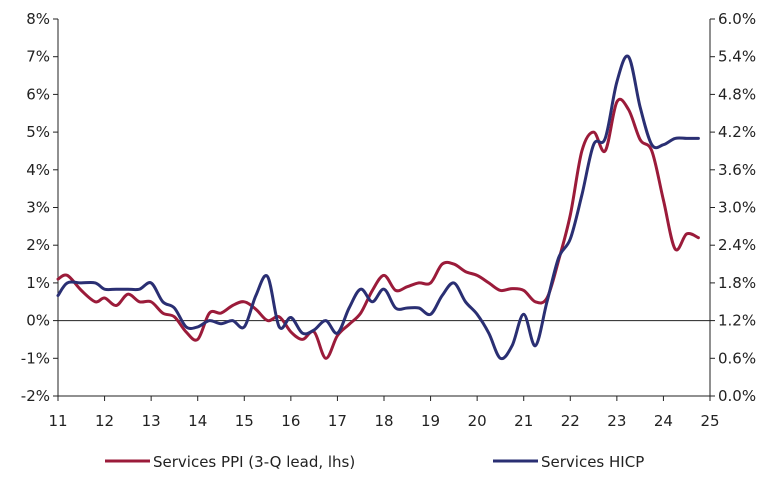 This screenshot has width=776, height=477. I want to click on x-tick-label: 12, so click(104, 421).